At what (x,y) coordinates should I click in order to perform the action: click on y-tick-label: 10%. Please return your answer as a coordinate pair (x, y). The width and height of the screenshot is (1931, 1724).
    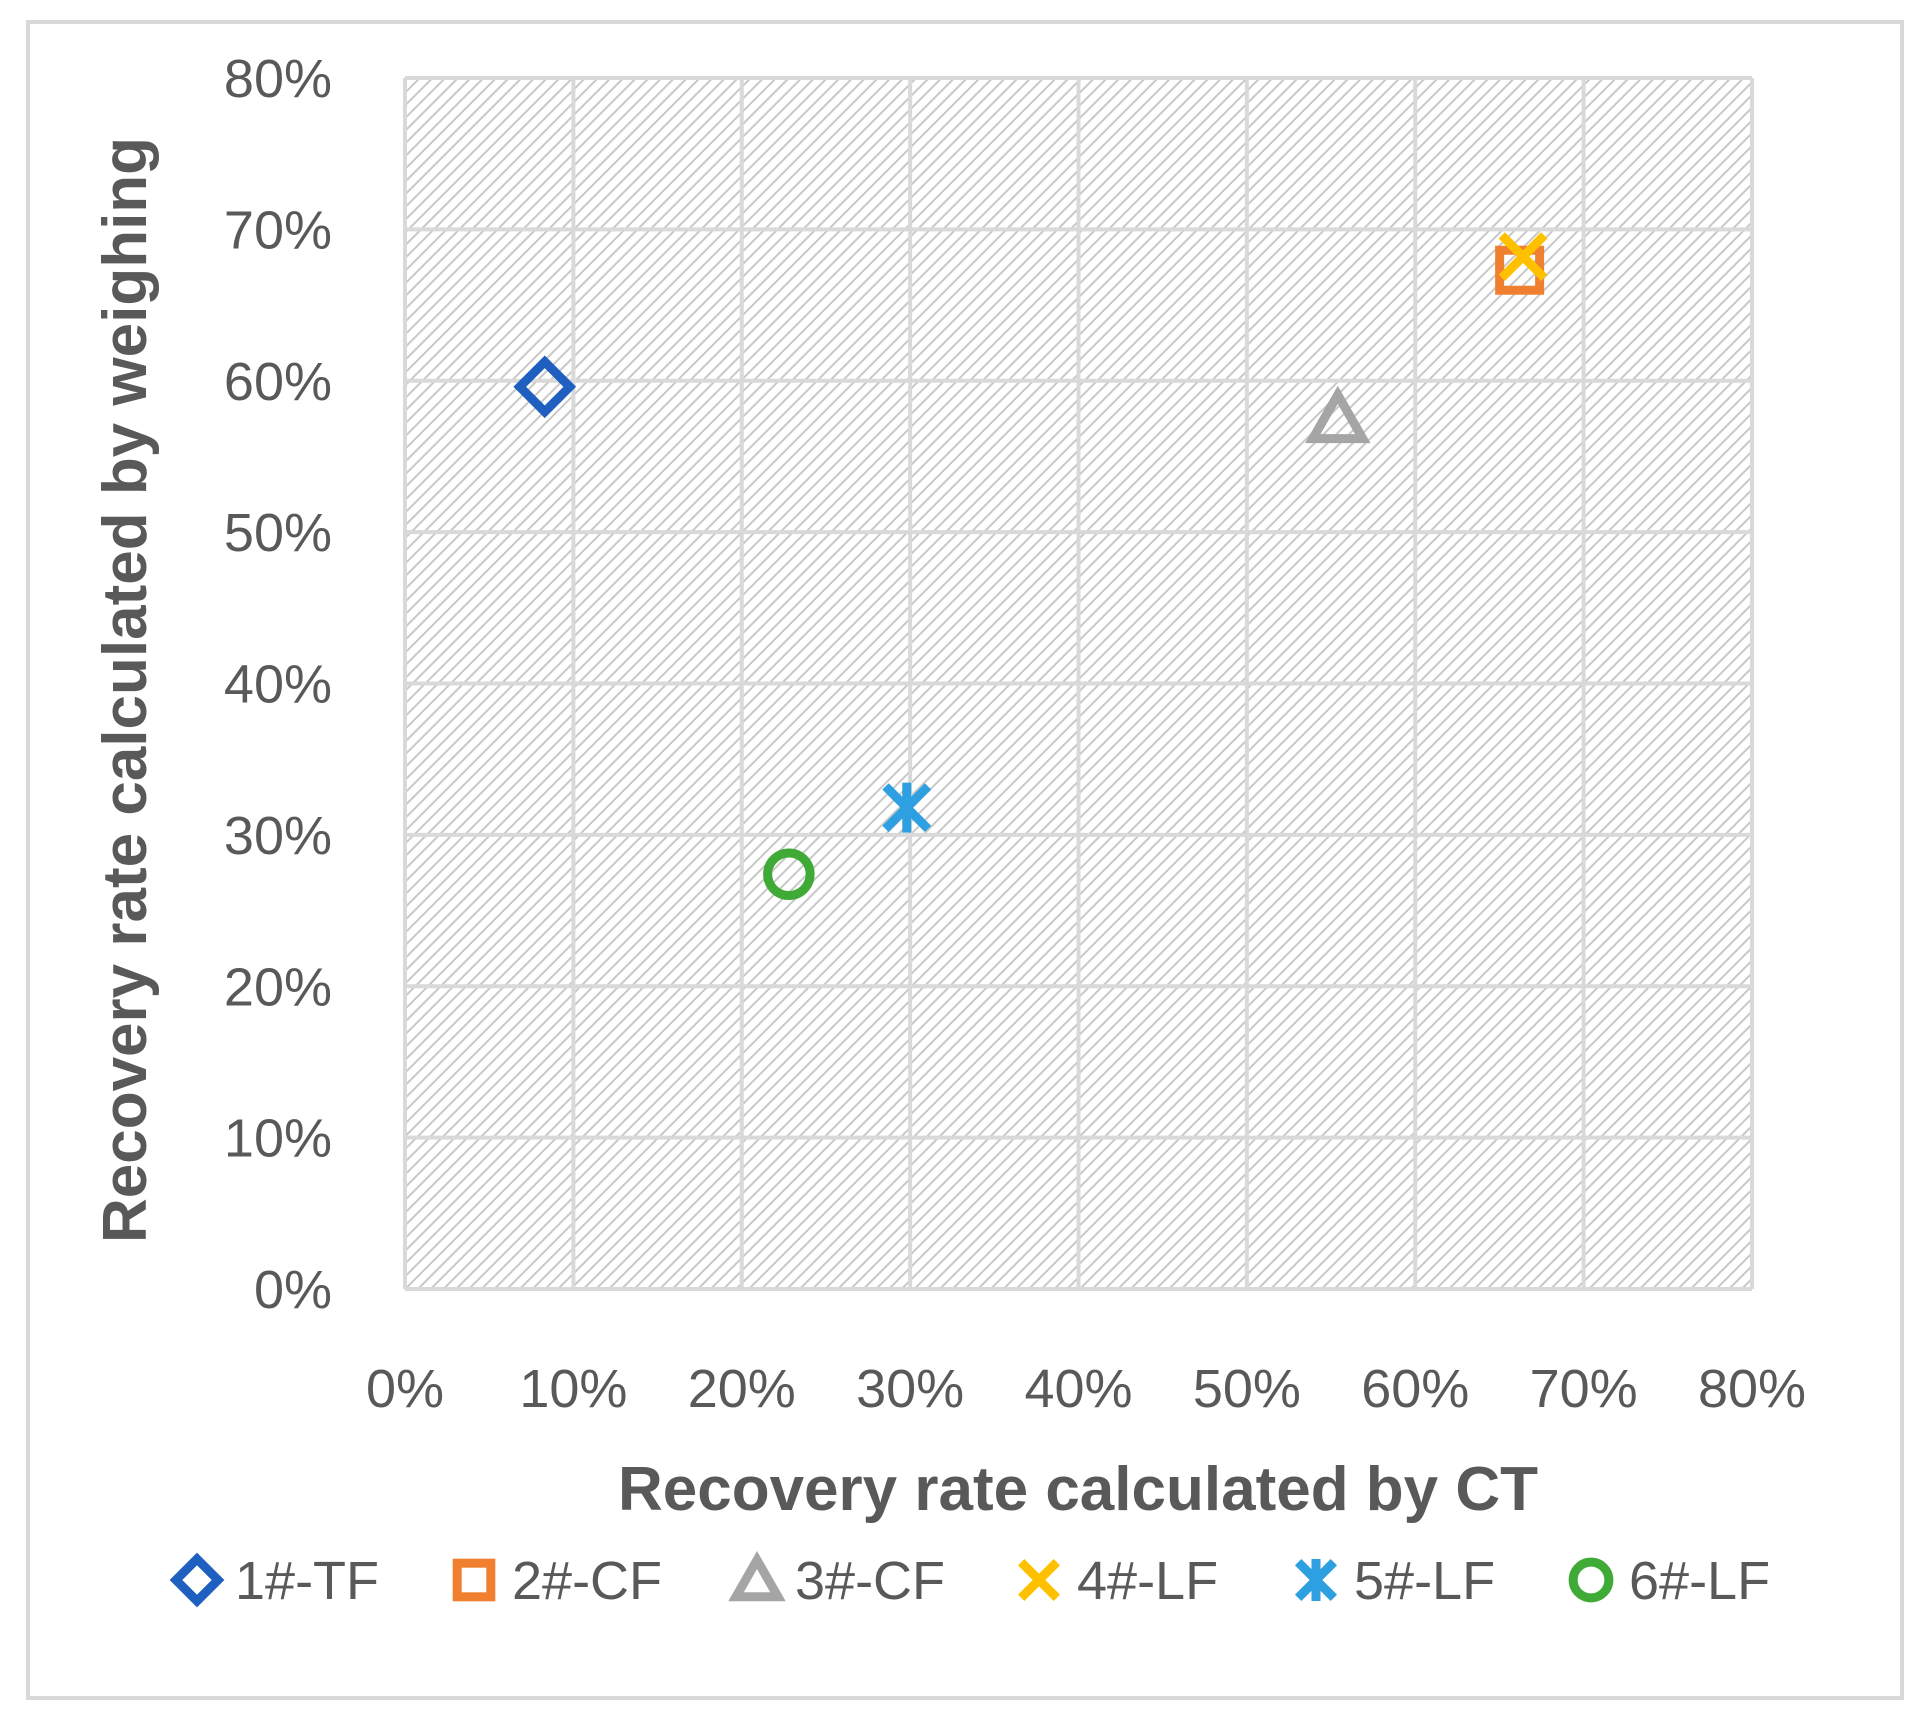
    Looking at the image, I should click on (278, 1139).